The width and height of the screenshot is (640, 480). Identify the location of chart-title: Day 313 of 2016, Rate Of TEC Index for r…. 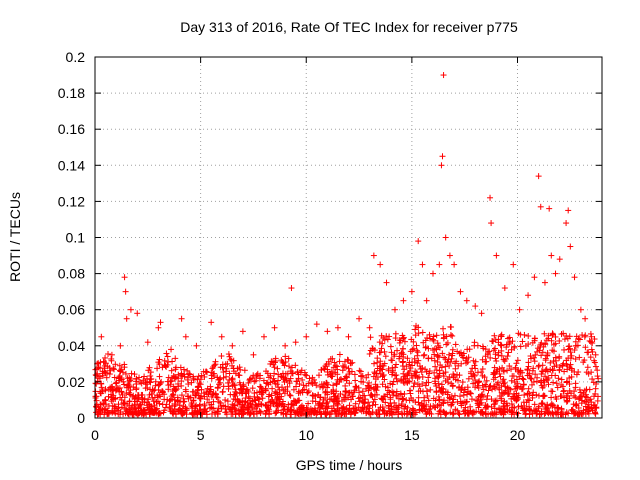
(349, 27).